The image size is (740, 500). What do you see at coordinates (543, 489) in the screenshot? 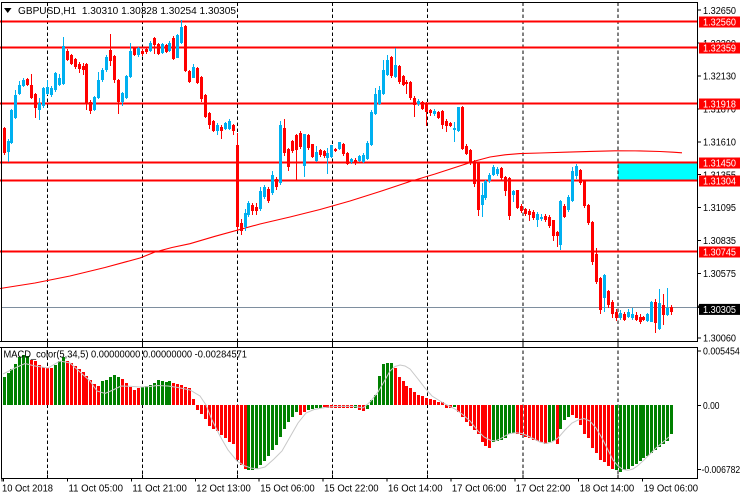
I see `svg-text: 17 Oct 22:00` at bounding box center [543, 489].